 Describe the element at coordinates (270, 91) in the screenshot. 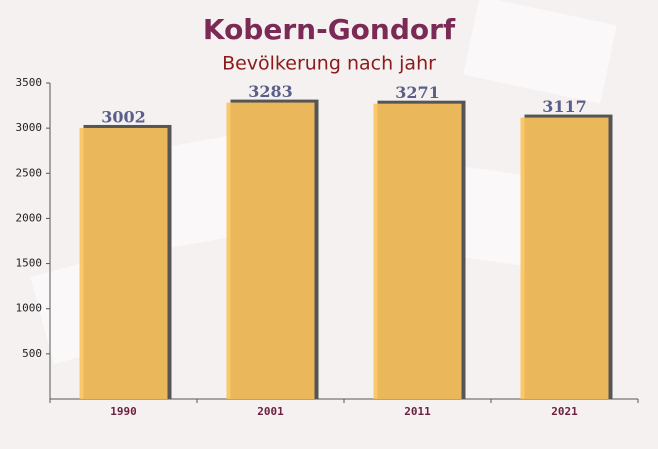

I see `value-label: 3283` at that location.